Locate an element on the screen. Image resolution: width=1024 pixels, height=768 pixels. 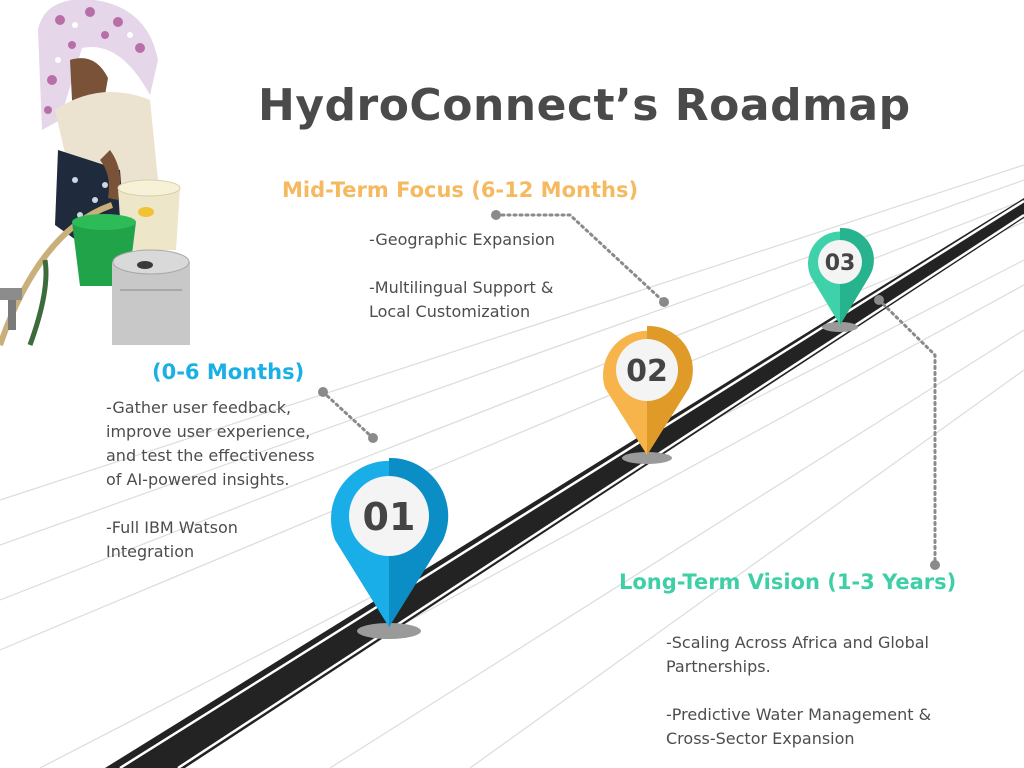
page-title: HydroConnect’s Roadmap is located at coordinates (584, 105).